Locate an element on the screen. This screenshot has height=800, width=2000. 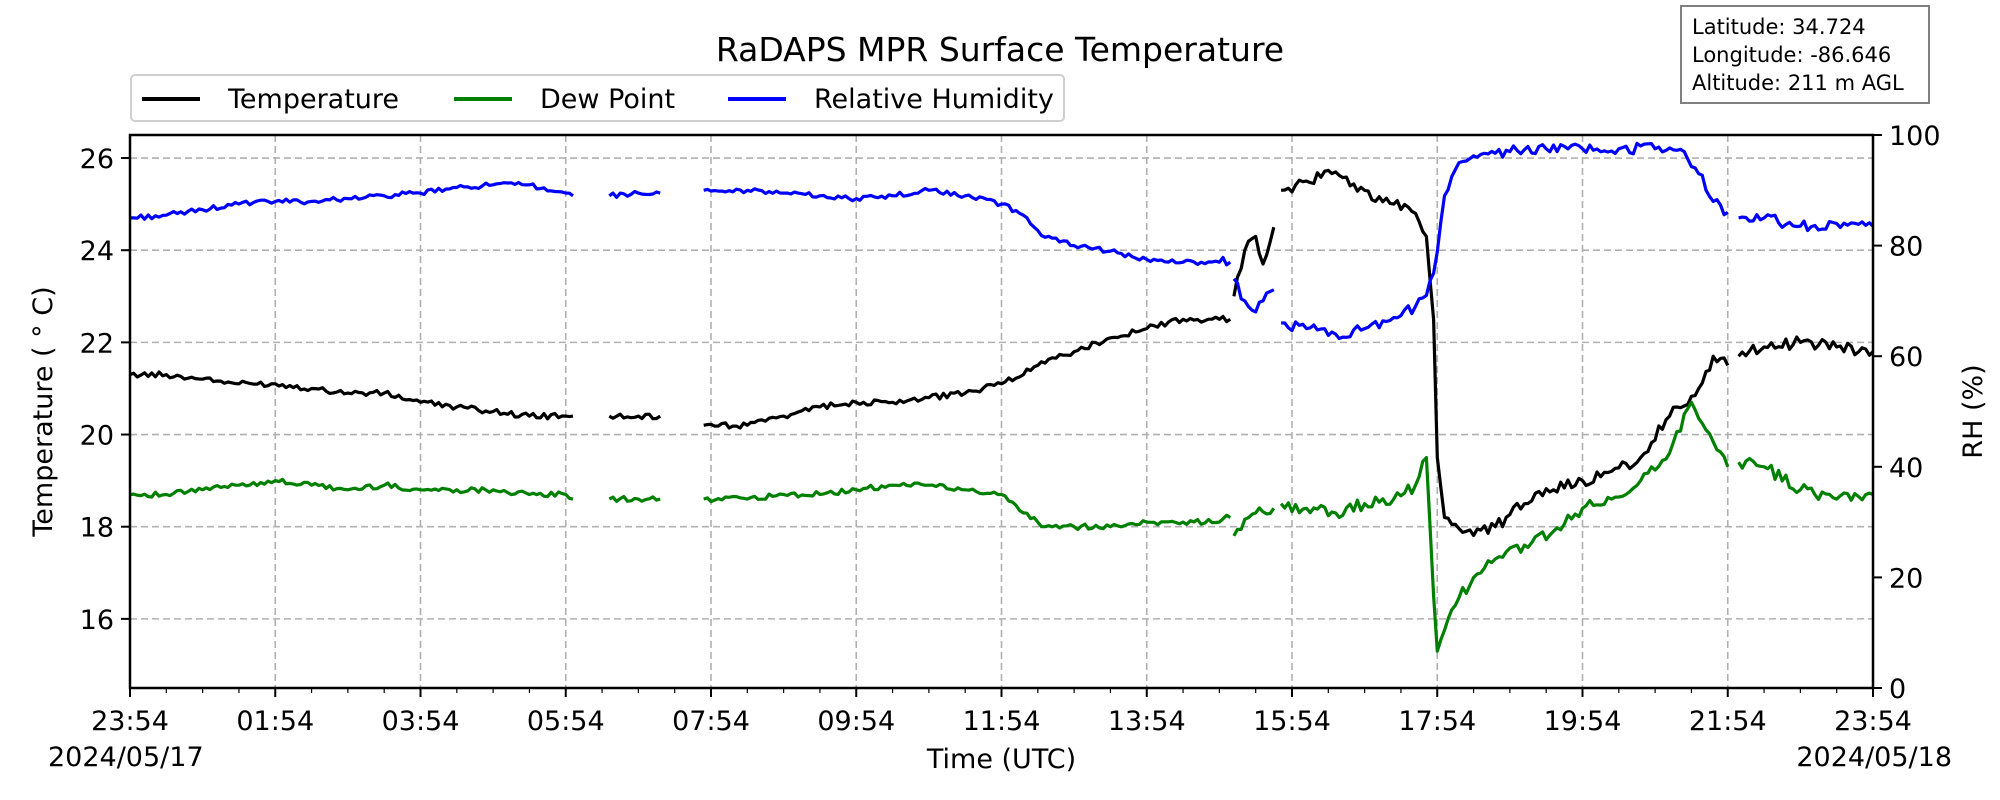
x-tick-label: 19:54 is located at coordinates (1583, 721).